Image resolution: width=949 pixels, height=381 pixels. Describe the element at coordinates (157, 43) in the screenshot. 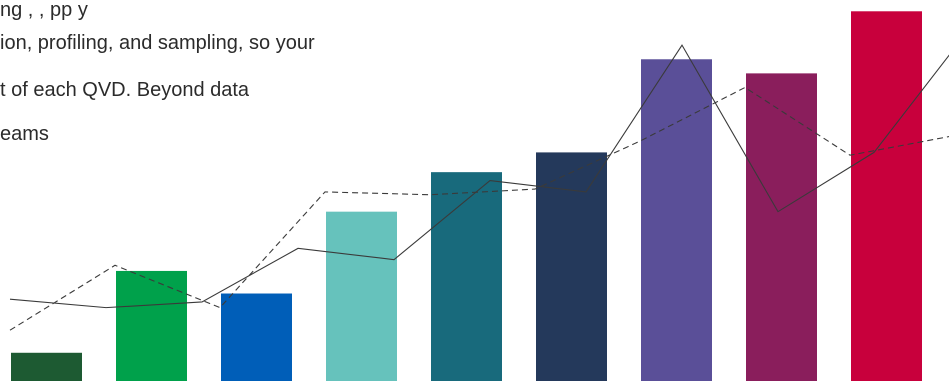

I see `paragraph-line-2: ion, profiling, and sampling, so your` at that location.